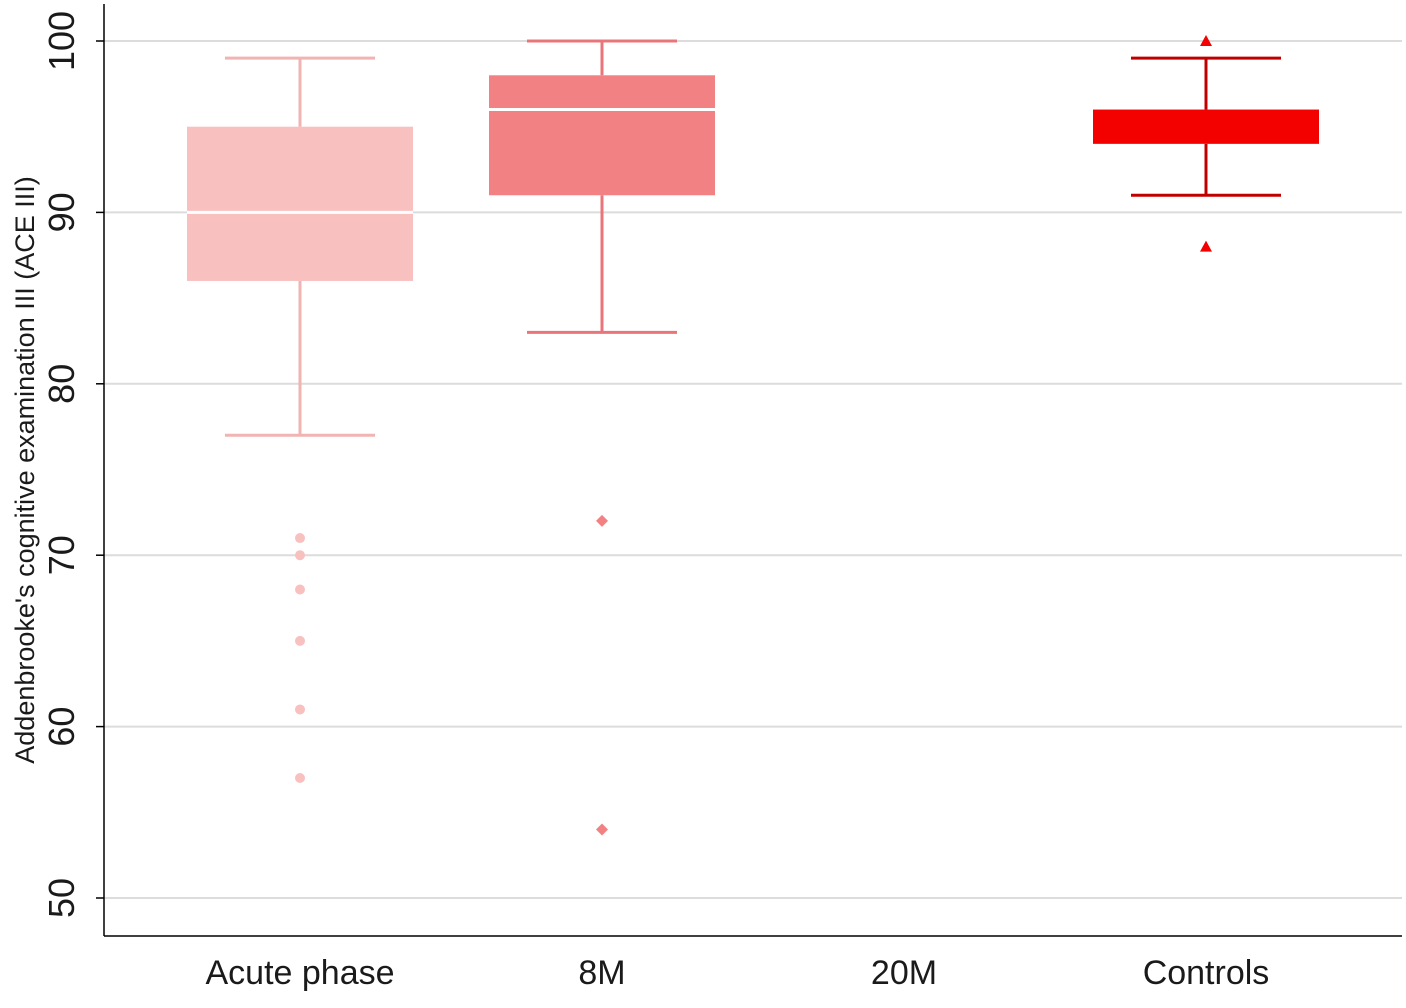 The height and width of the screenshot is (1008, 1406). Describe the element at coordinates (300, 420) in the screenshot. I see `box-acute-phase` at that location.